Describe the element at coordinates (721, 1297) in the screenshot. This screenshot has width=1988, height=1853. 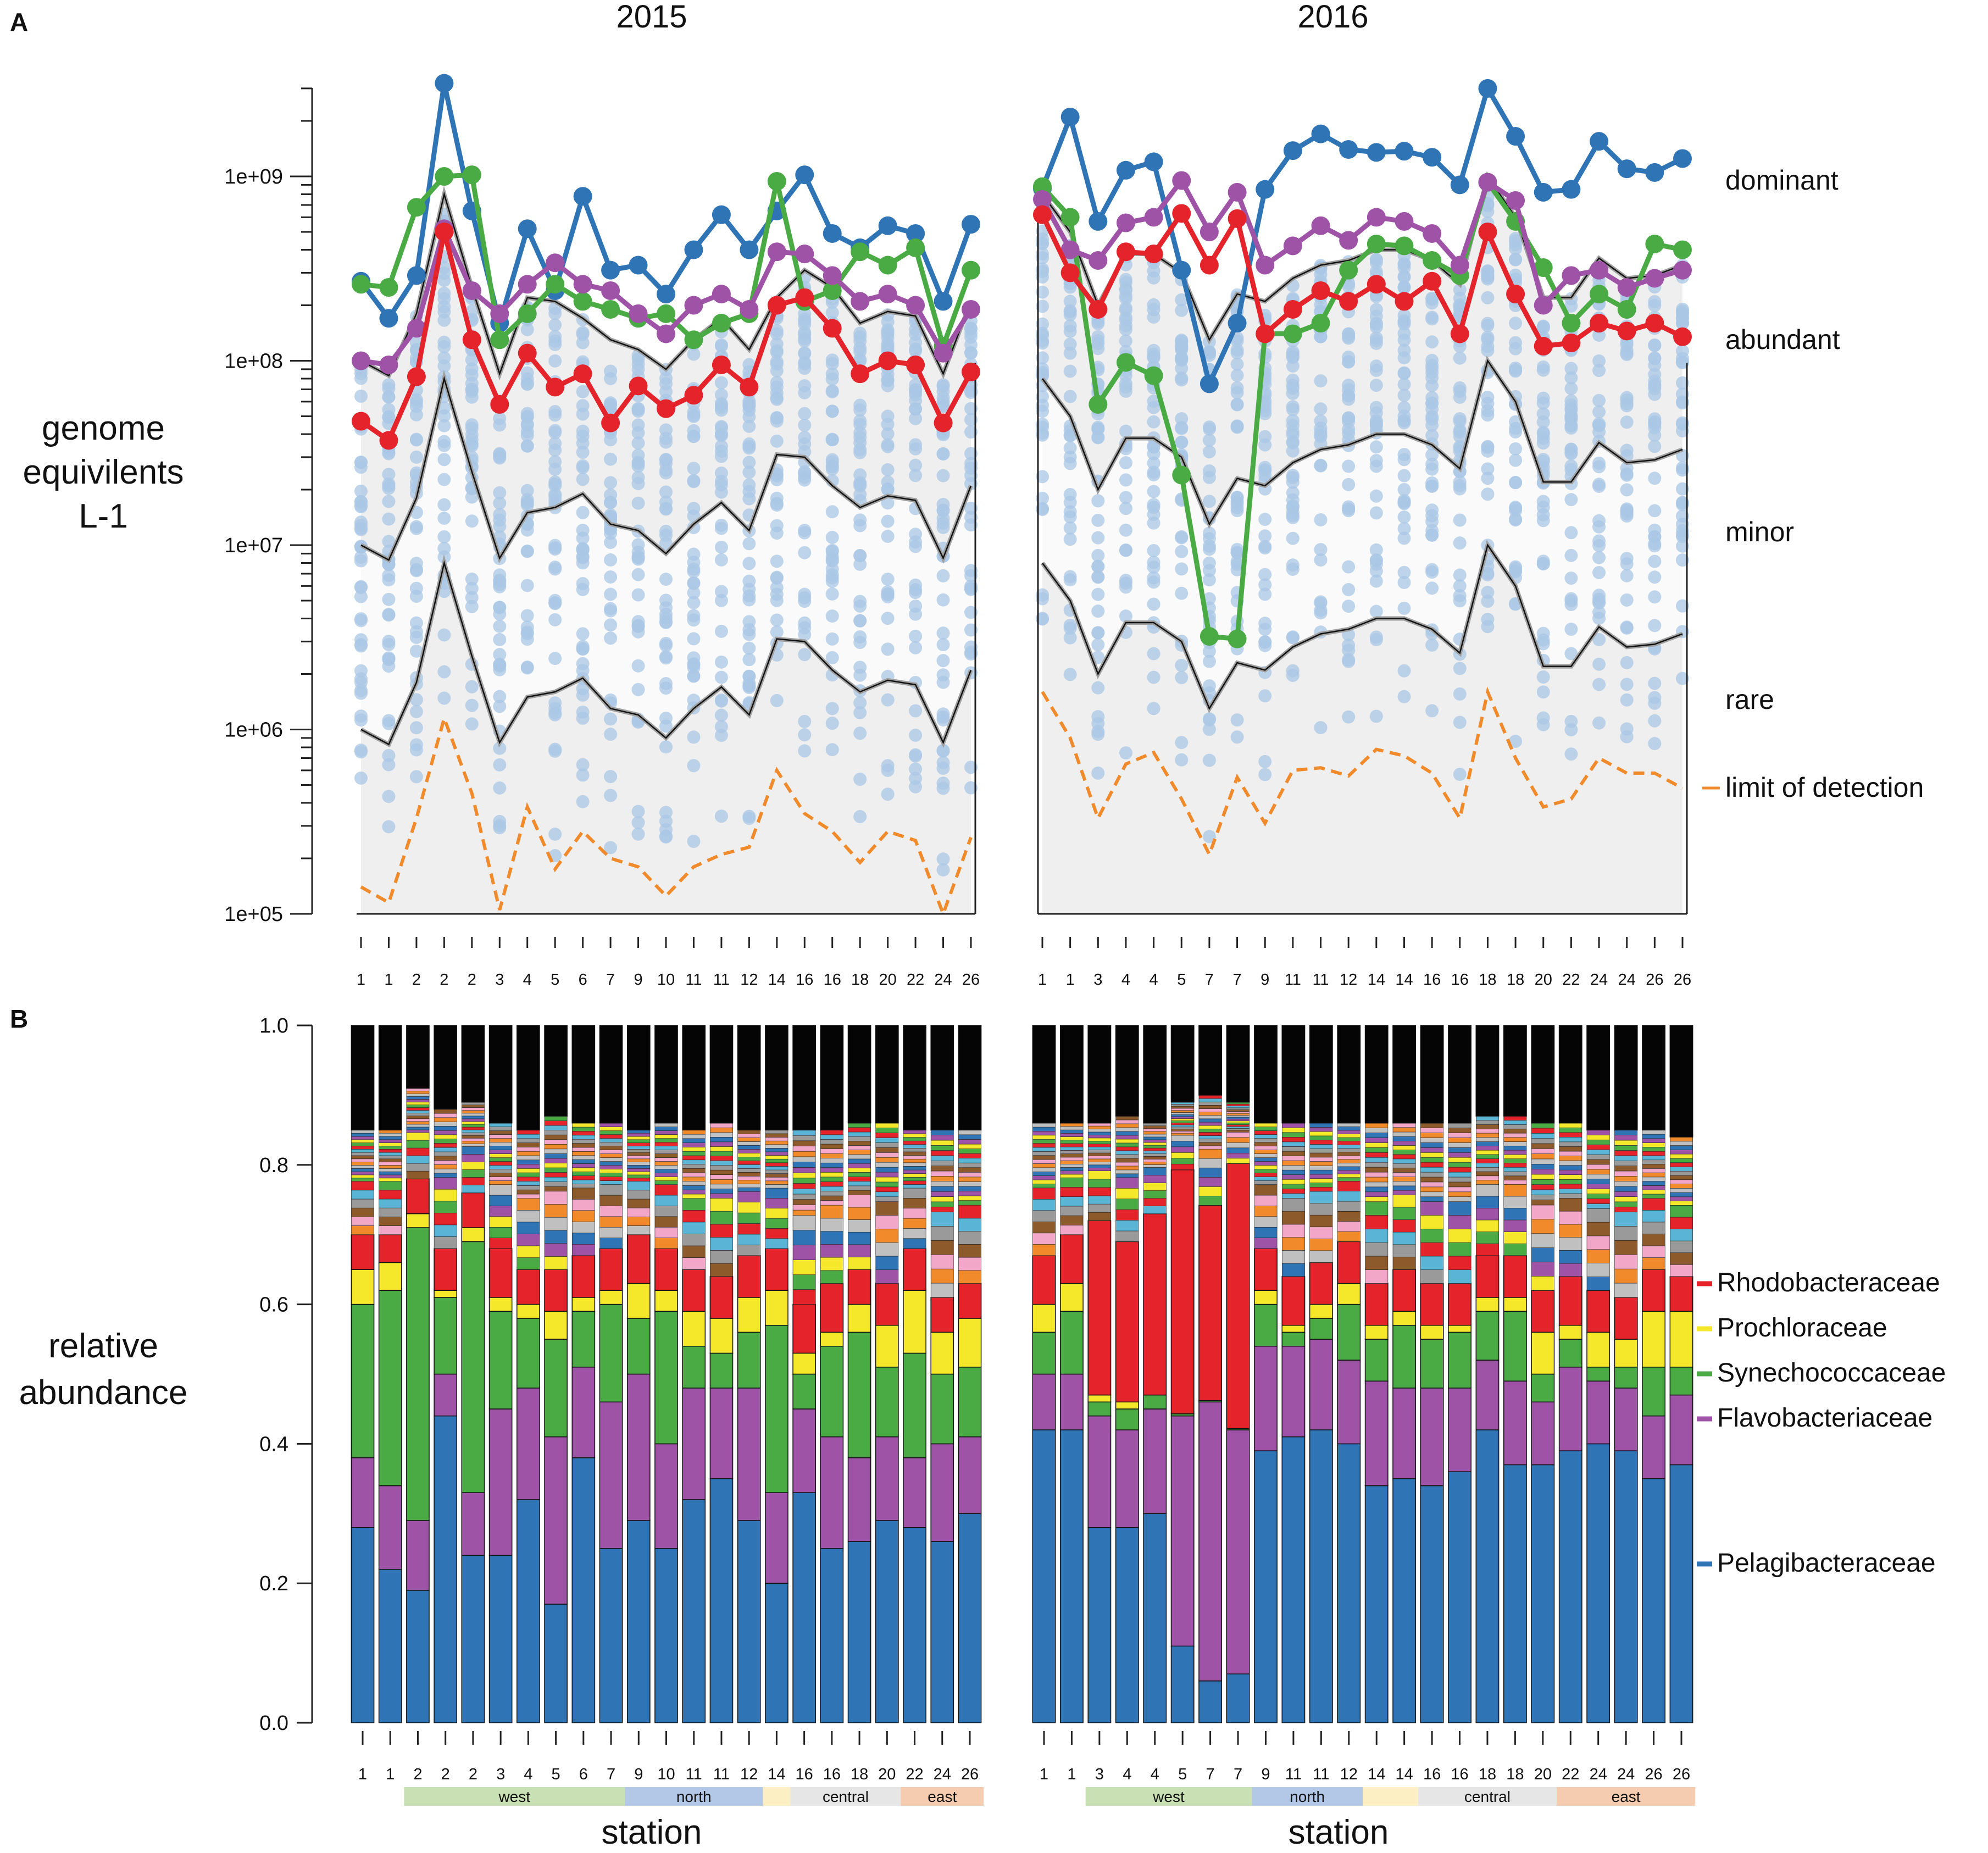
I see `bar-segment-rhodobacteraceae` at that location.